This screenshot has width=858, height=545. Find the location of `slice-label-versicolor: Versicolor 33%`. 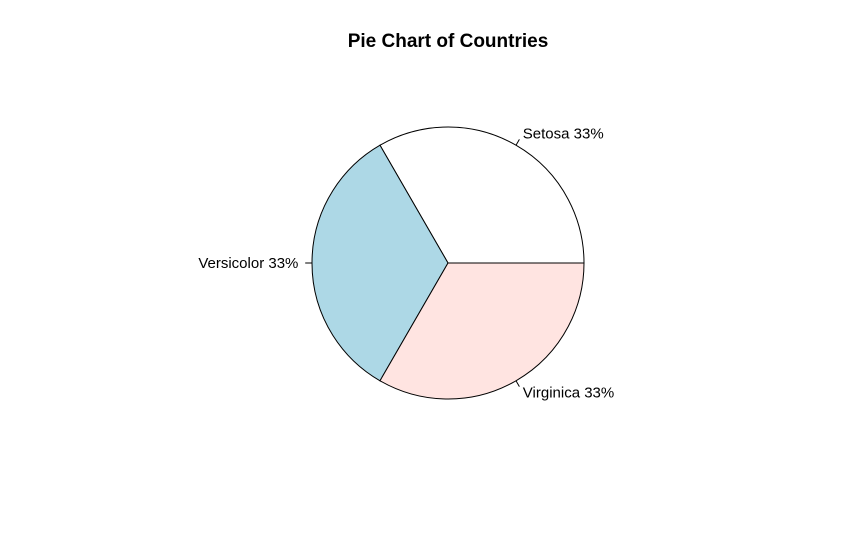

slice-label-versicolor: Versicolor 33% is located at coordinates (248, 263).